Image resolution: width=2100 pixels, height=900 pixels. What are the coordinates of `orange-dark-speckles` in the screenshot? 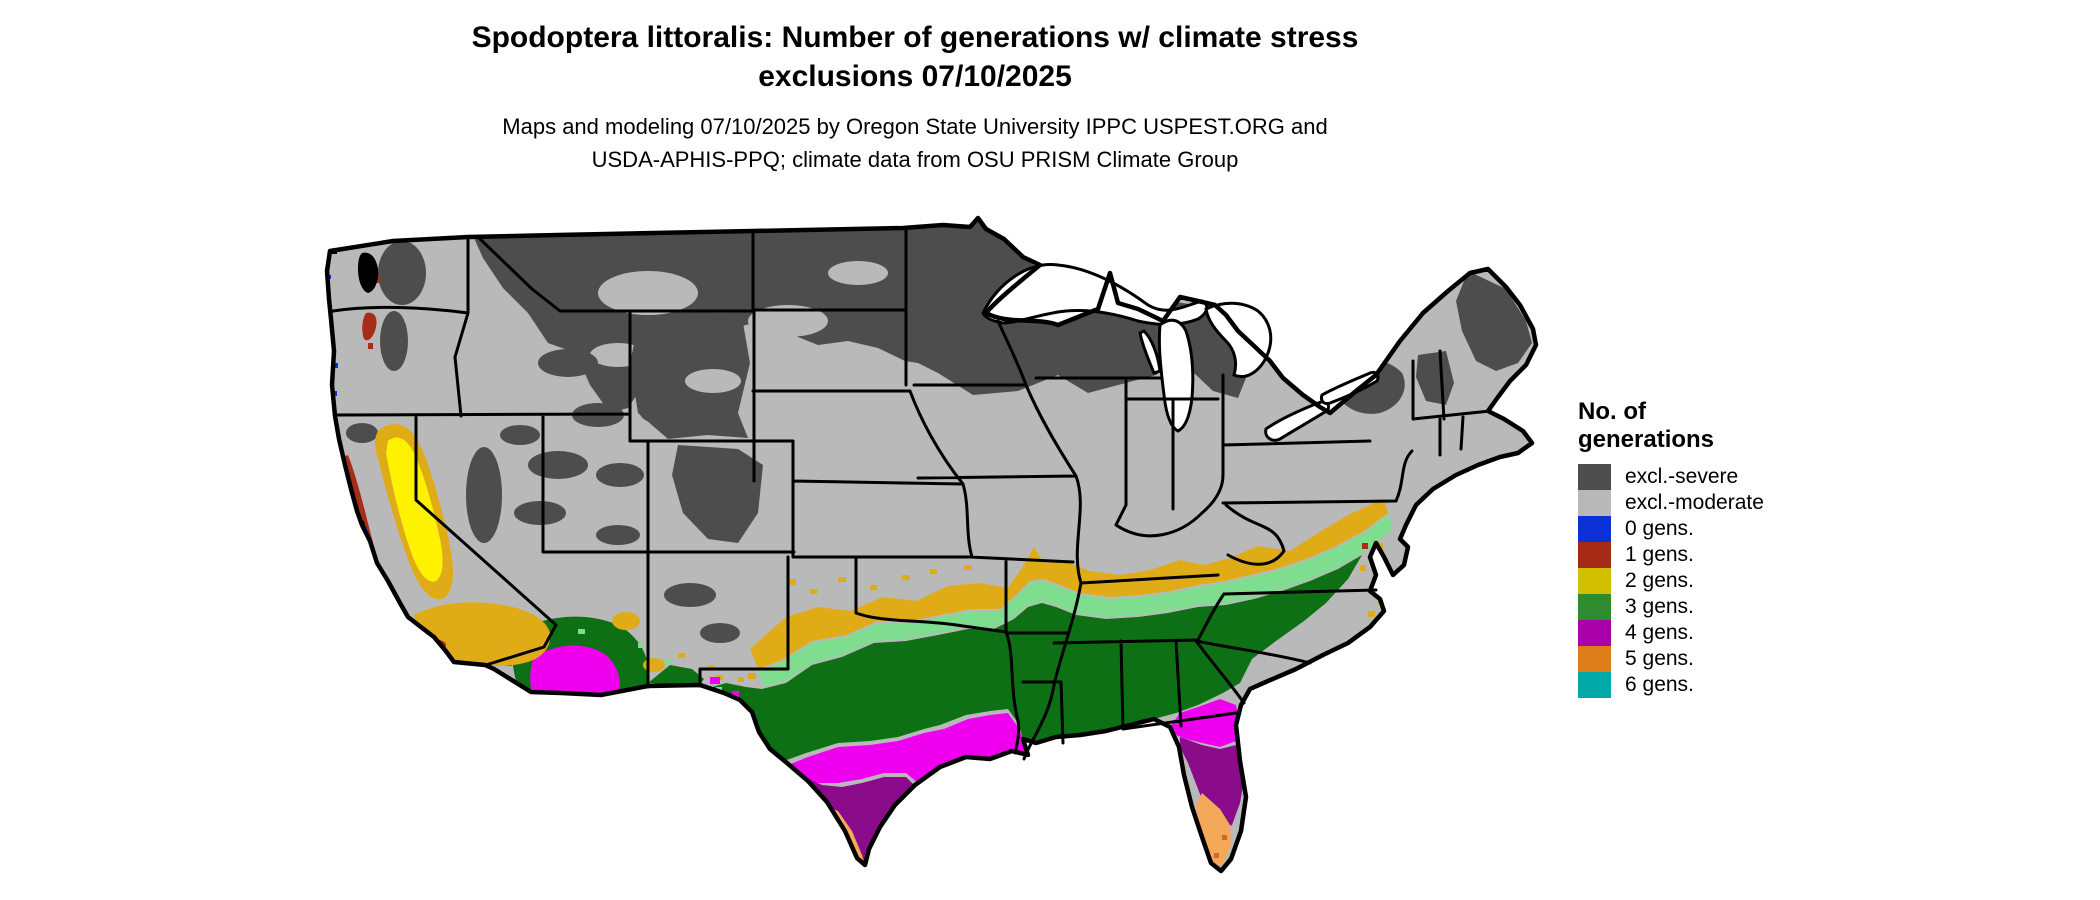 It's located at (1031, 846).